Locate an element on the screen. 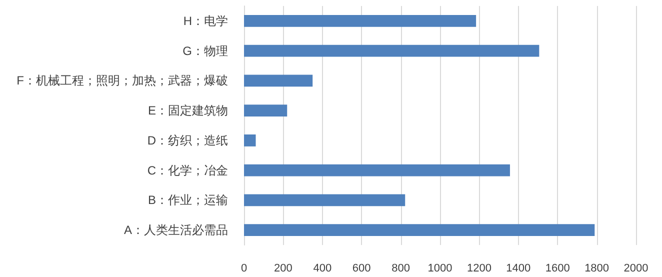 This screenshot has width=662, height=277. x-tick-label: 600 is located at coordinates (361, 268).